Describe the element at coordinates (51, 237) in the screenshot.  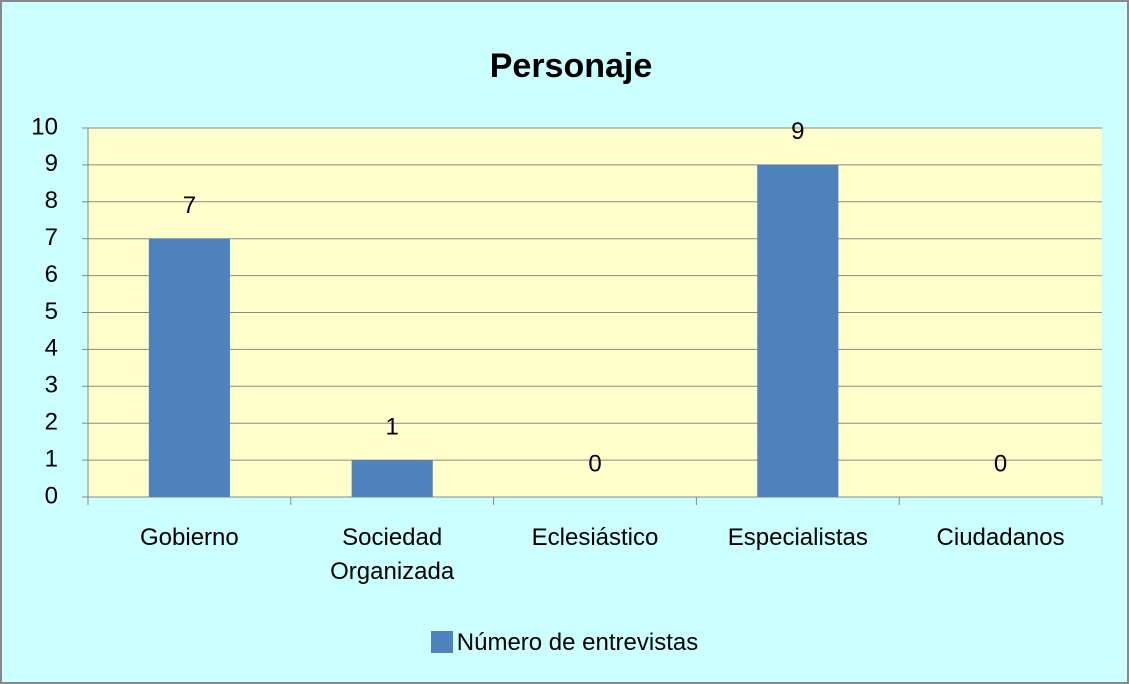
I see `y-tick-label: 7` at that location.